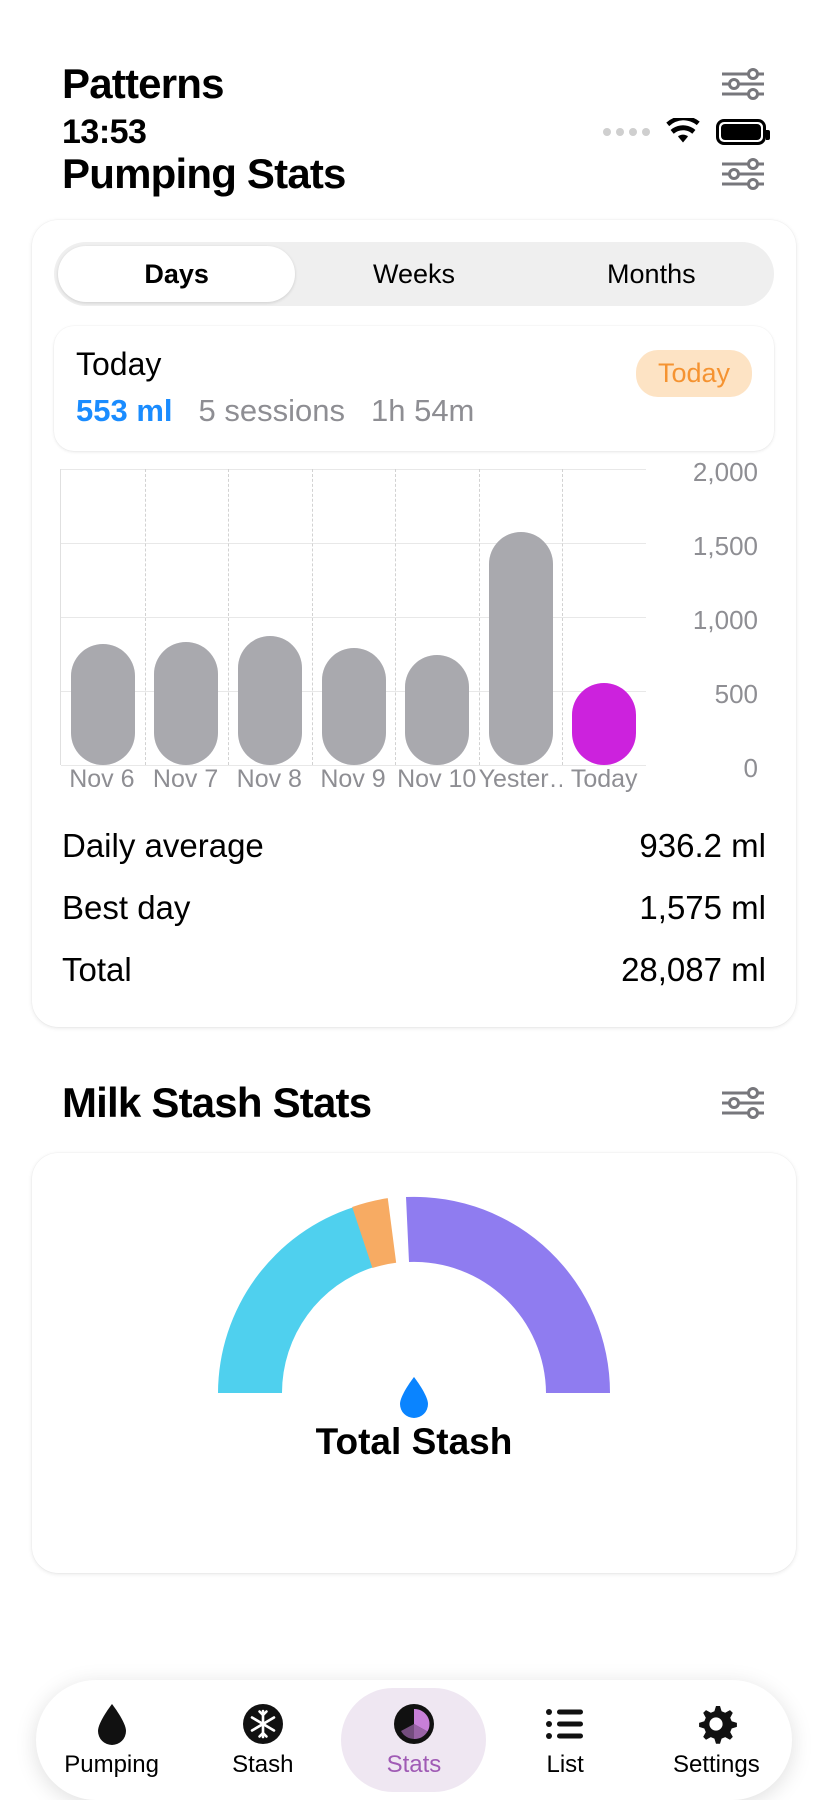 This screenshot has width=828, height=1800. What do you see at coordinates (104, 131) in the screenshot?
I see `status-time: 13:53` at bounding box center [104, 131].